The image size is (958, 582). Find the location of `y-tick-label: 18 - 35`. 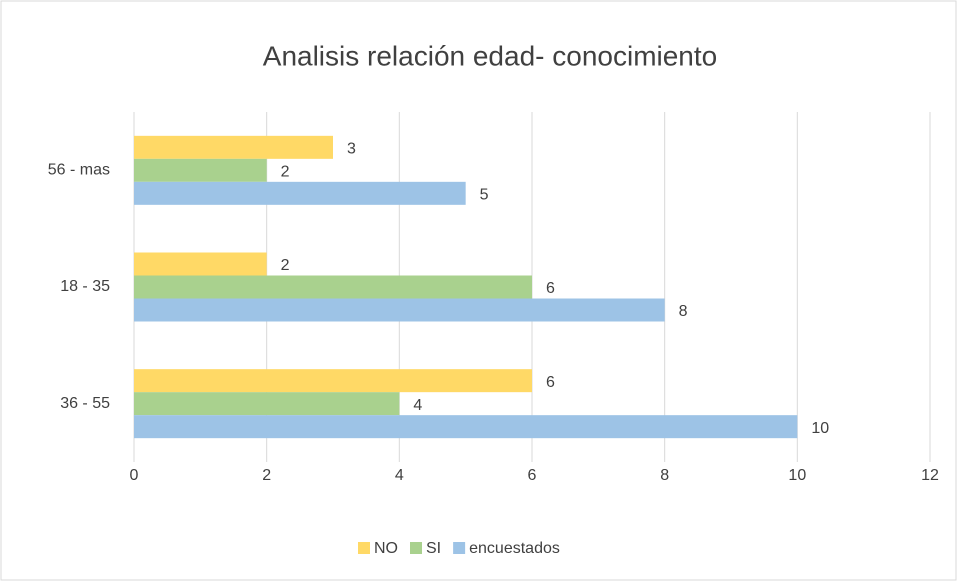

y-tick-label: 18 - 35 is located at coordinates (85, 286).